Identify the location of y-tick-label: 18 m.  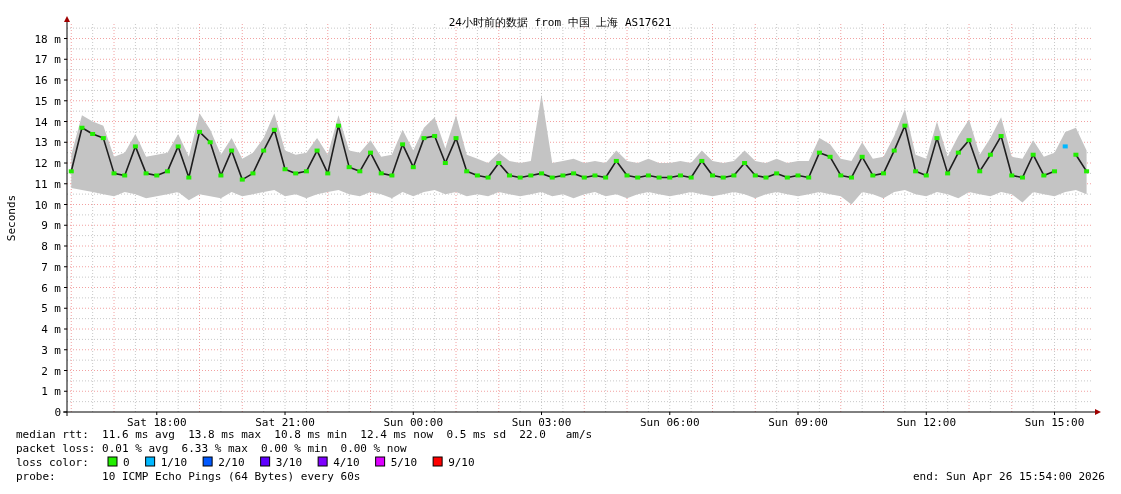
(48, 39).